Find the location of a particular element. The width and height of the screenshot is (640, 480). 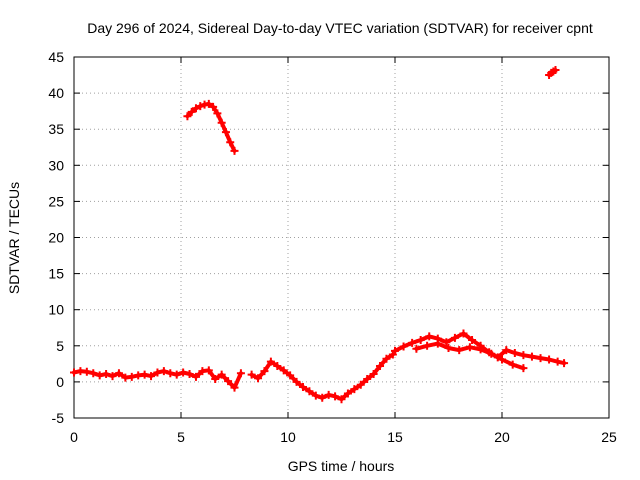

x-tick-label: 20 is located at coordinates (502, 437).